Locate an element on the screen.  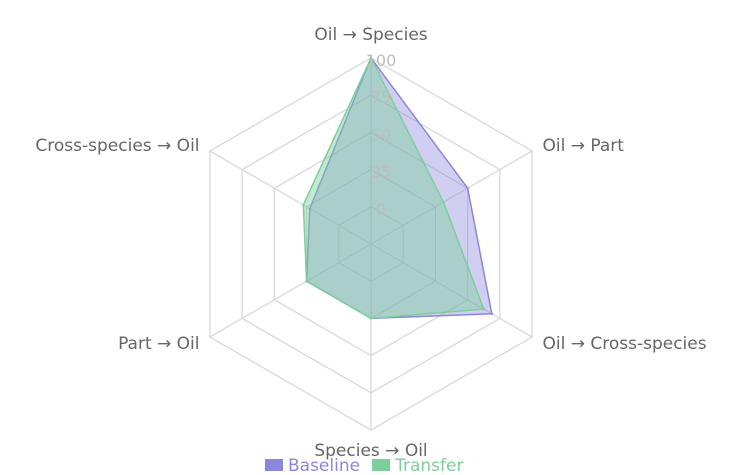
chart-legend: Baseline Transfer is located at coordinates (364, 465).